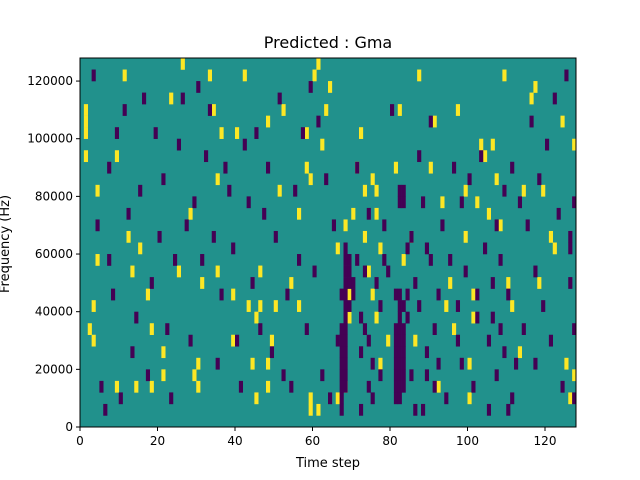 The width and height of the screenshot is (640, 480). Describe the element at coordinates (327, 463) in the screenshot. I see `x-axis-label: Time step` at that location.